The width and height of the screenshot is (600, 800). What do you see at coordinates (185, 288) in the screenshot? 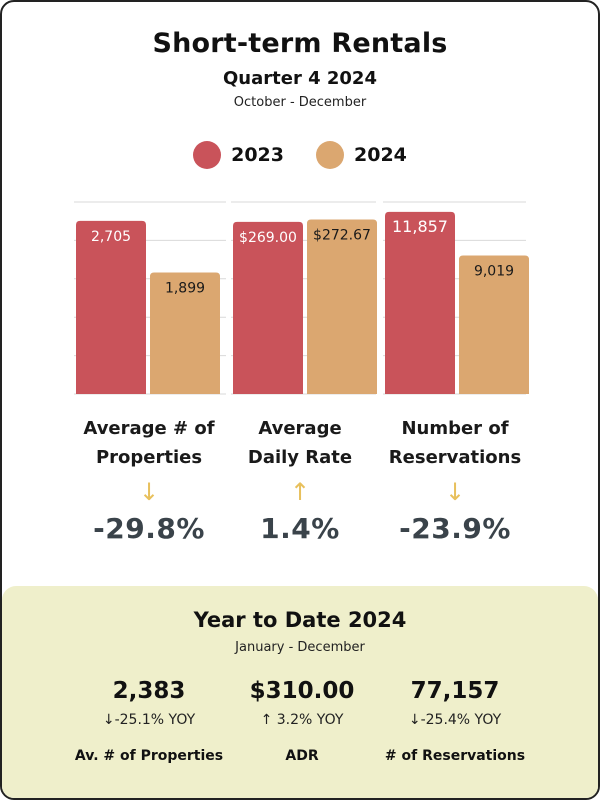
I see `bar-label-properties-2024: 1,899` at bounding box center [185, 288].